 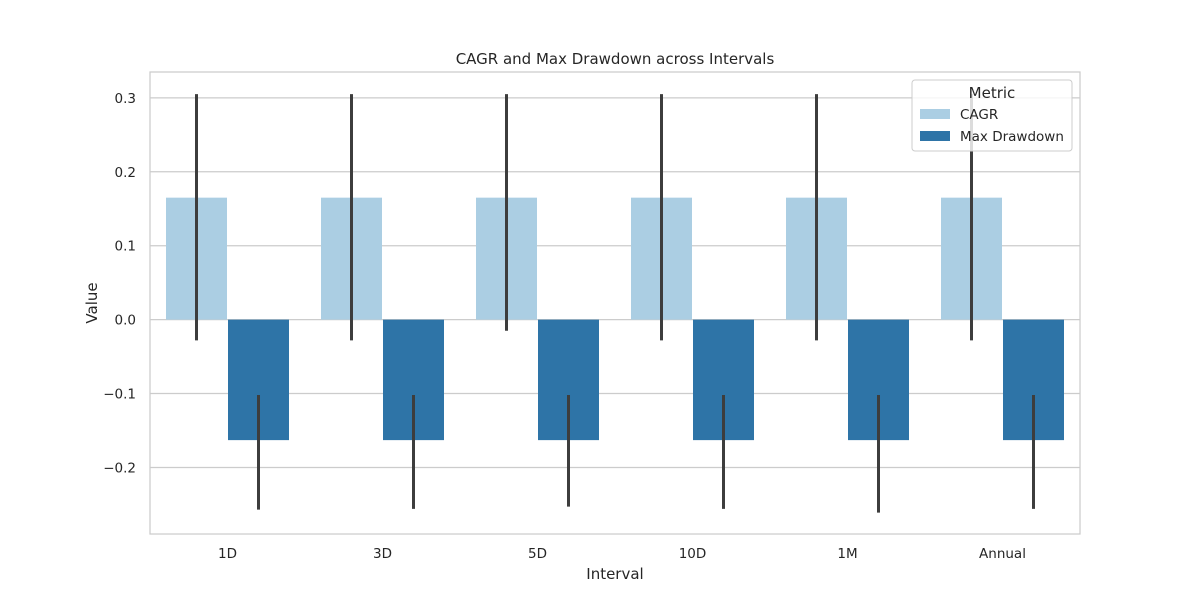 I want to click on y-axis-label: Value, so click(x=92, y=302).